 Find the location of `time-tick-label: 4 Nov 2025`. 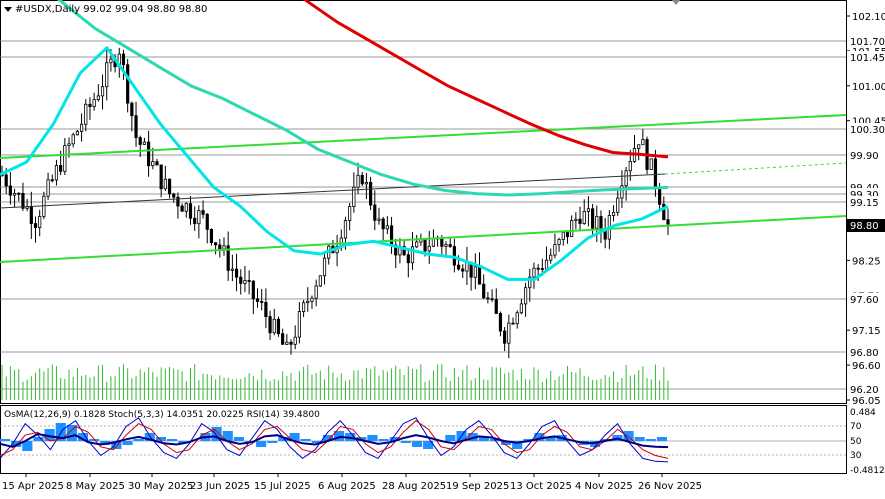

time-tick-label: 4 Nov 2025 is located at coordinates (604, 486).